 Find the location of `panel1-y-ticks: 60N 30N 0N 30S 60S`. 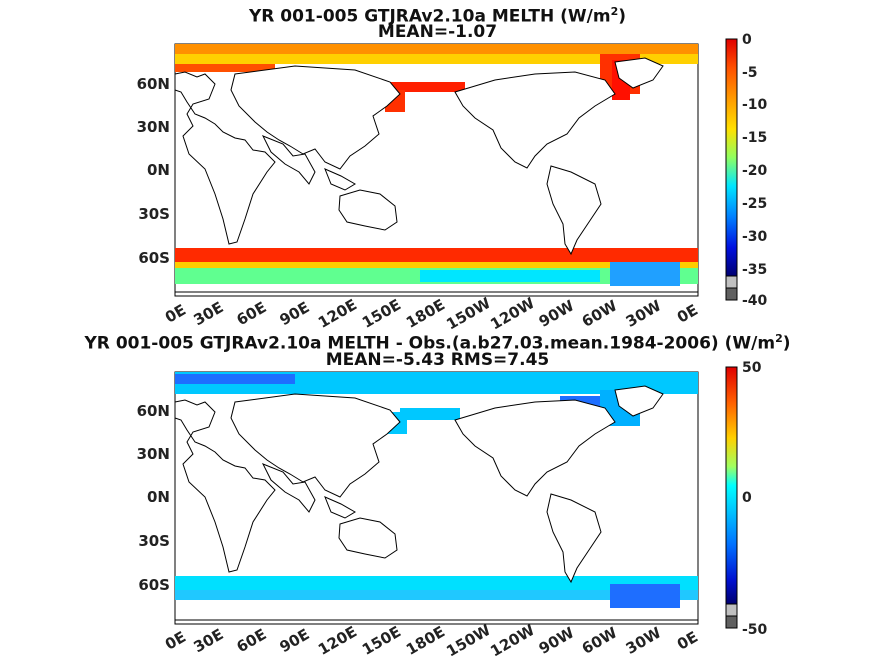

panel1-y-ticks: 60N 30N 0N 30S 60S is located at coordinates (153, 171).